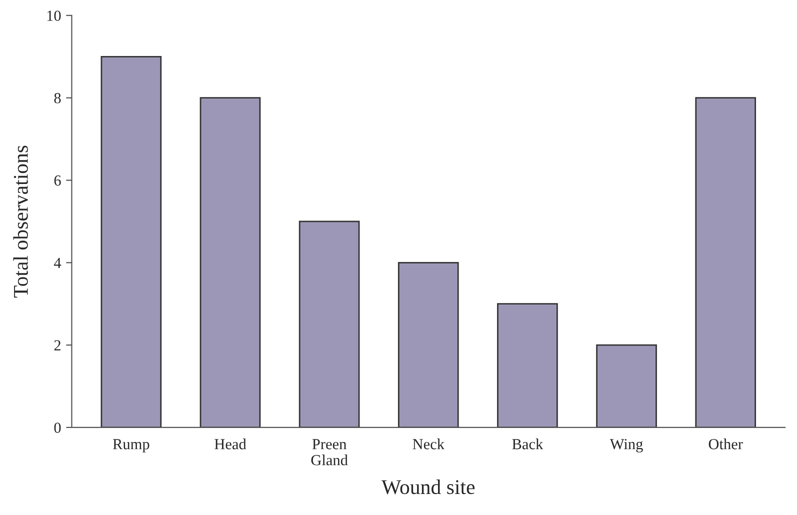 The height and width of the screenshot is (515, 797). I want to click on x-axis-title: Wound site, so click(428, 487).